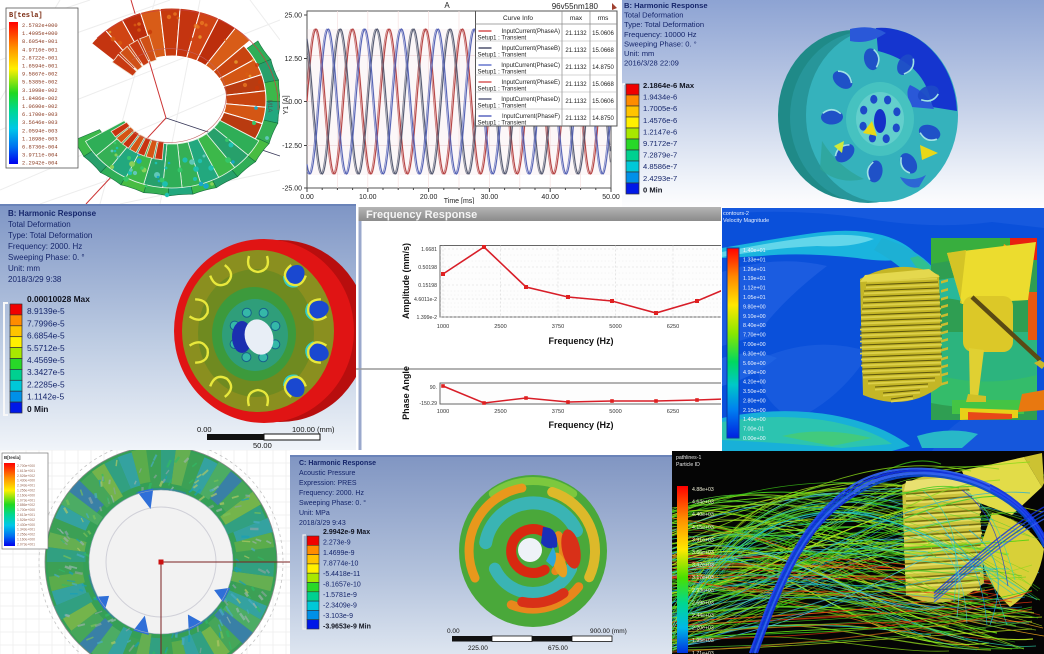  What do you see at coordinates (293, 16) in the screenshot?
I see `svg-text: 25.00` at bounding box center [293, 16].